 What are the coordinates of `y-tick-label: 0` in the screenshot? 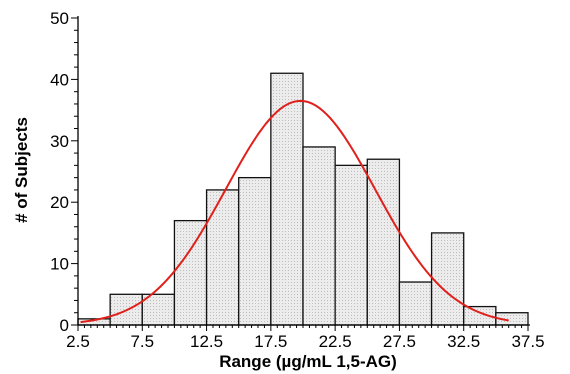 It's located at (64, 325).